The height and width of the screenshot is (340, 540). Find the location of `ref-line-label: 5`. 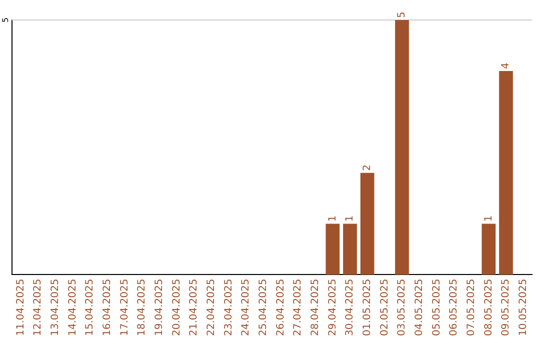

ref-line-label: 5 is located at coordinates (5, 20).